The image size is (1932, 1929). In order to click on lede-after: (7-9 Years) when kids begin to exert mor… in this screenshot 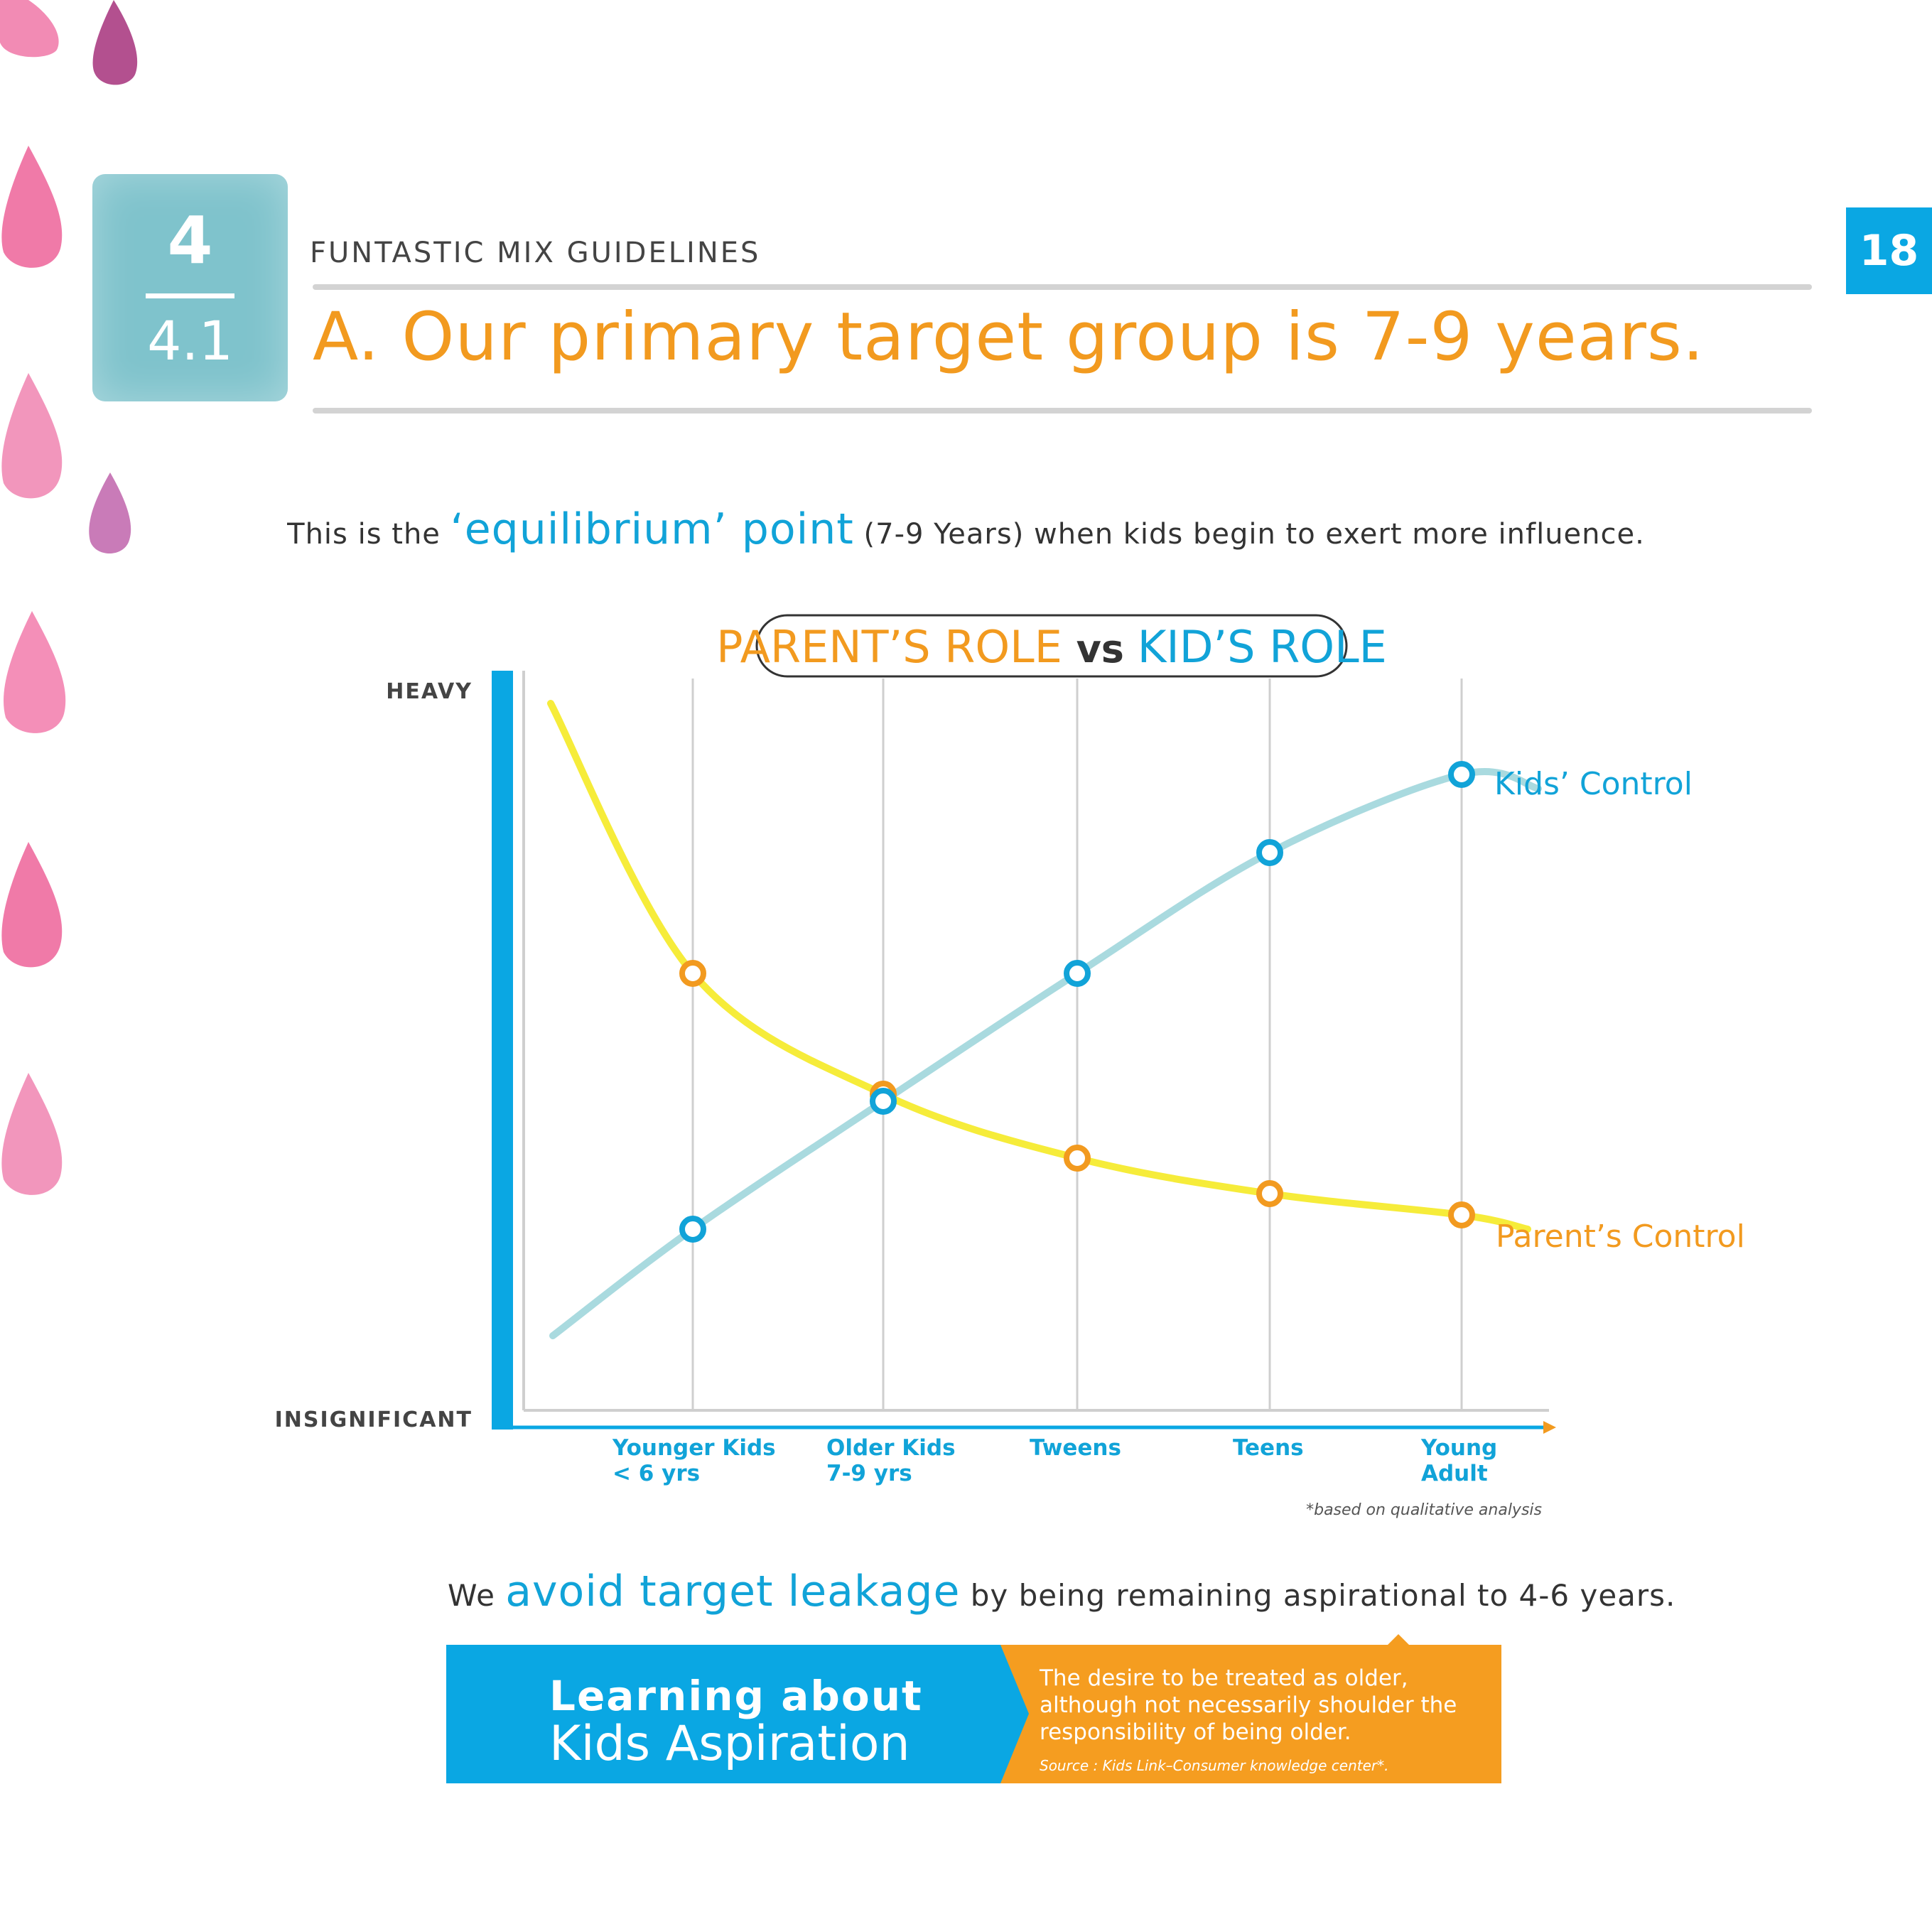, I will do `click(1249, 534)`.